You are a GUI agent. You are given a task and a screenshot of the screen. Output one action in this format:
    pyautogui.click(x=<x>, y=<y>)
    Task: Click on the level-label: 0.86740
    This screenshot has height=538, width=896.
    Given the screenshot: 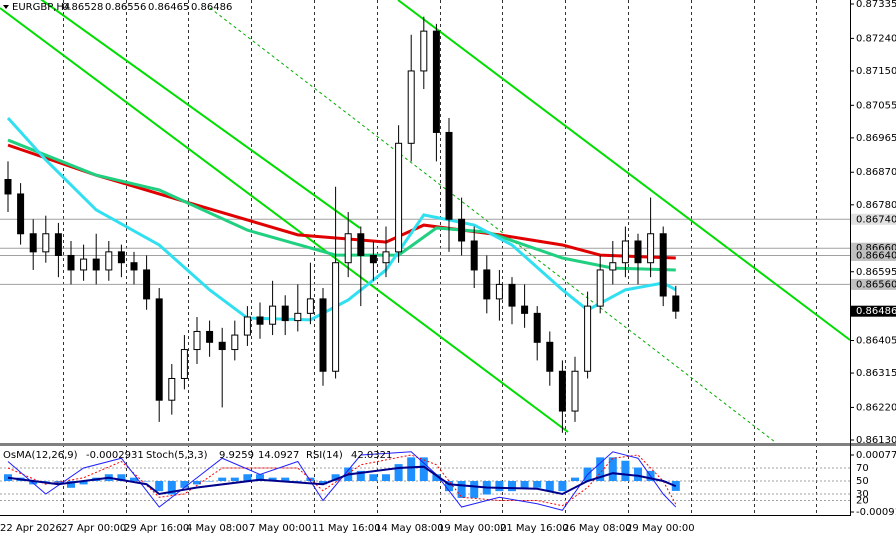 What is the action you would take?
    pyautogui.click(x=876, y=219)
    